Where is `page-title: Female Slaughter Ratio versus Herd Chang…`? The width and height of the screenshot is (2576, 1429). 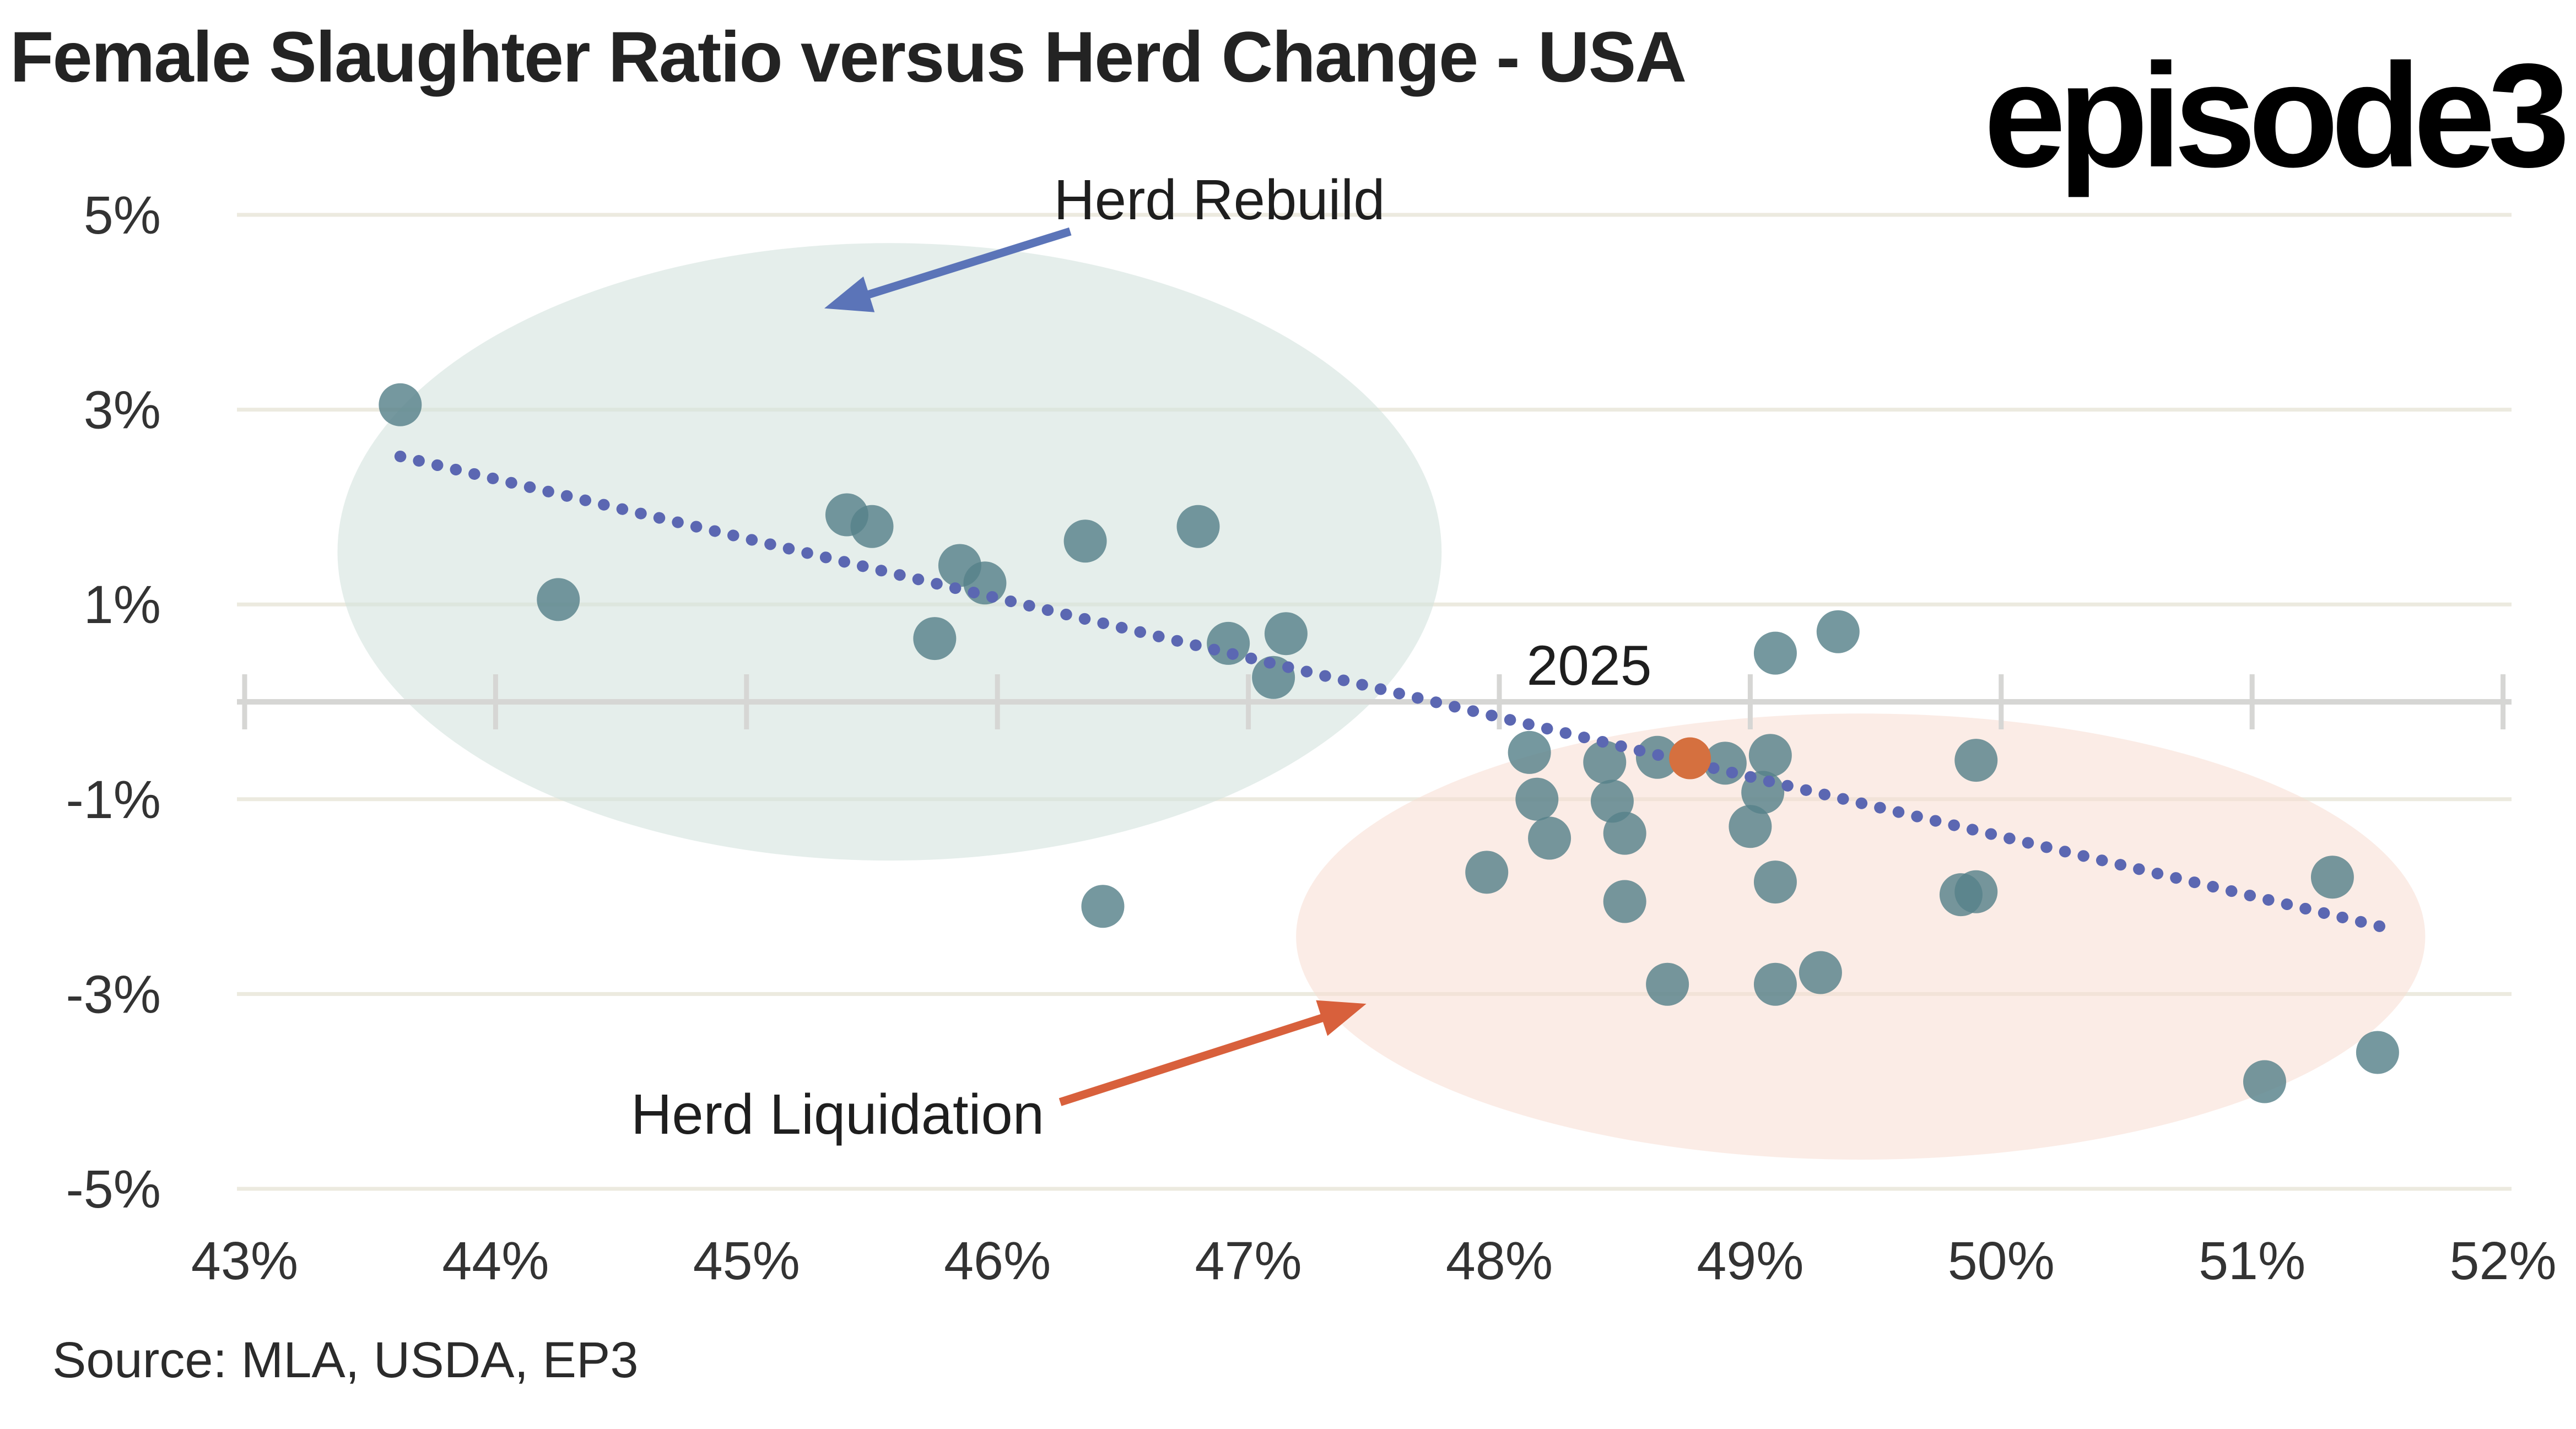
page-title: Female Slaughter Ratio versus Herd Chang… is located at coordinates (848, 57).